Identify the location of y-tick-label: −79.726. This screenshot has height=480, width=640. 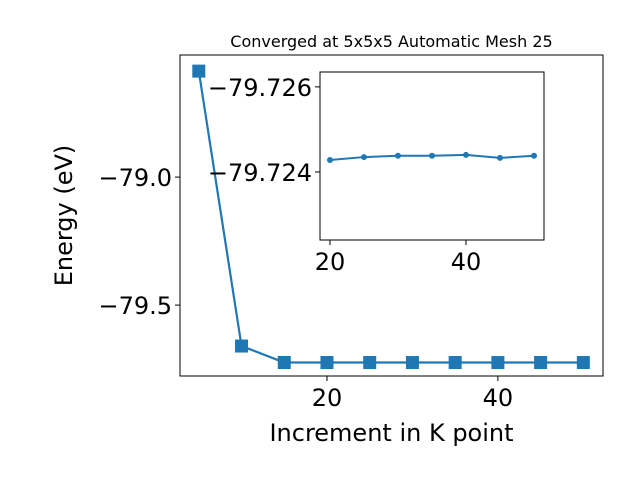
(260, 88).